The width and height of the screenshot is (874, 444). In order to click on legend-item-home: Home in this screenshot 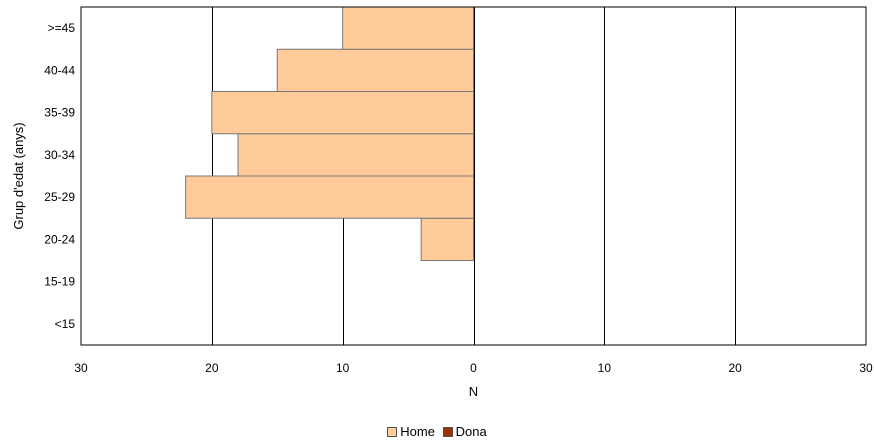, I will do `click(411, 431)`.